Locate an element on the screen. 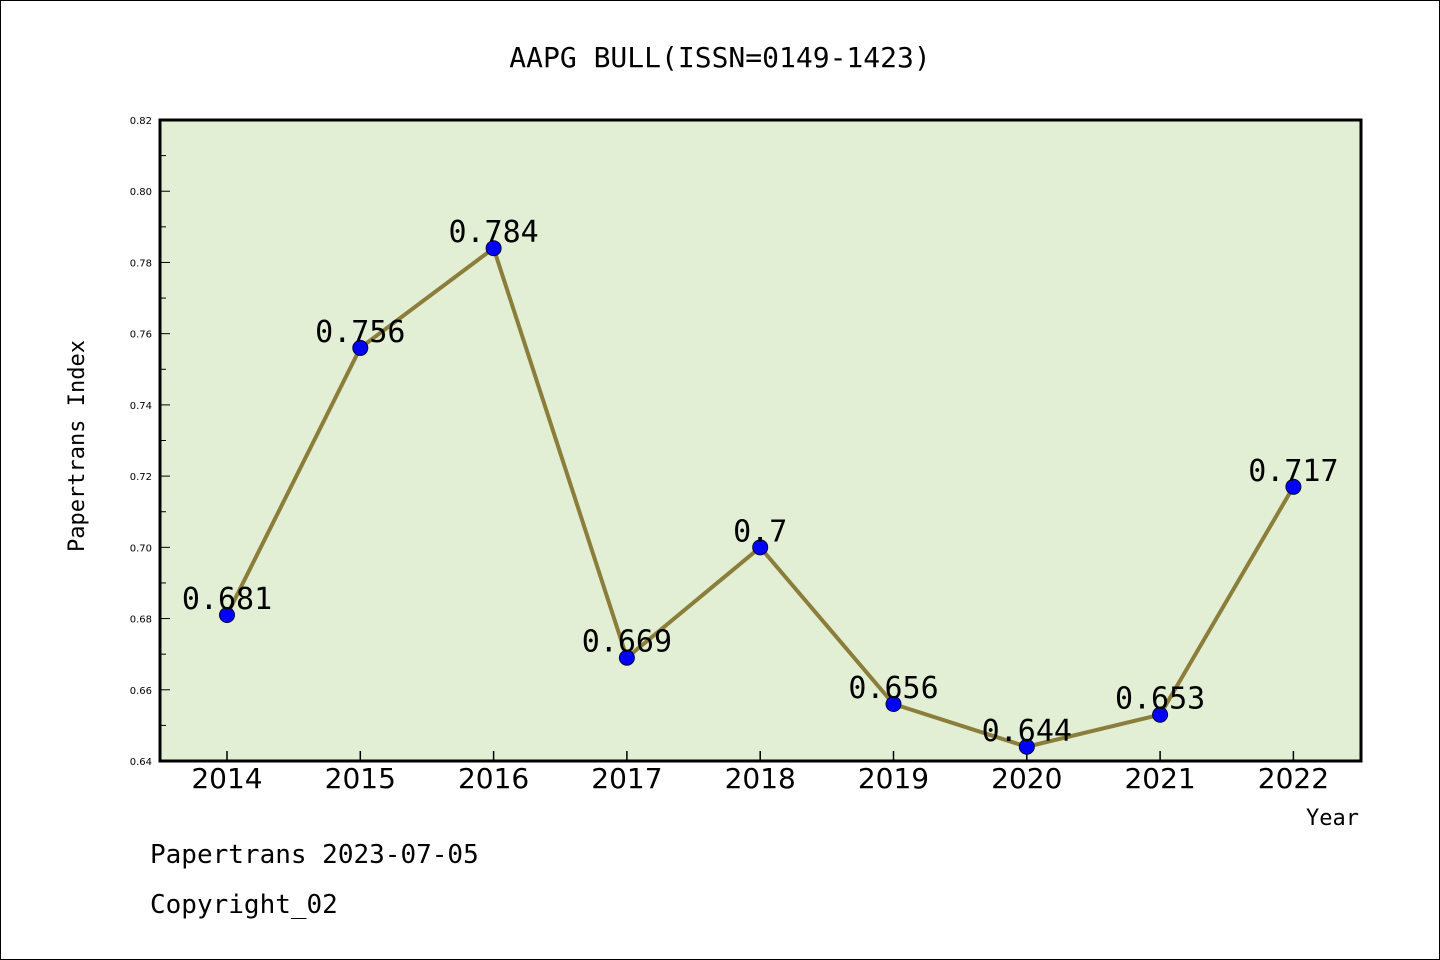 This screenshot has width=1440, height=960. x-tick-label: 2021 is located at coordinates (1159, 778).